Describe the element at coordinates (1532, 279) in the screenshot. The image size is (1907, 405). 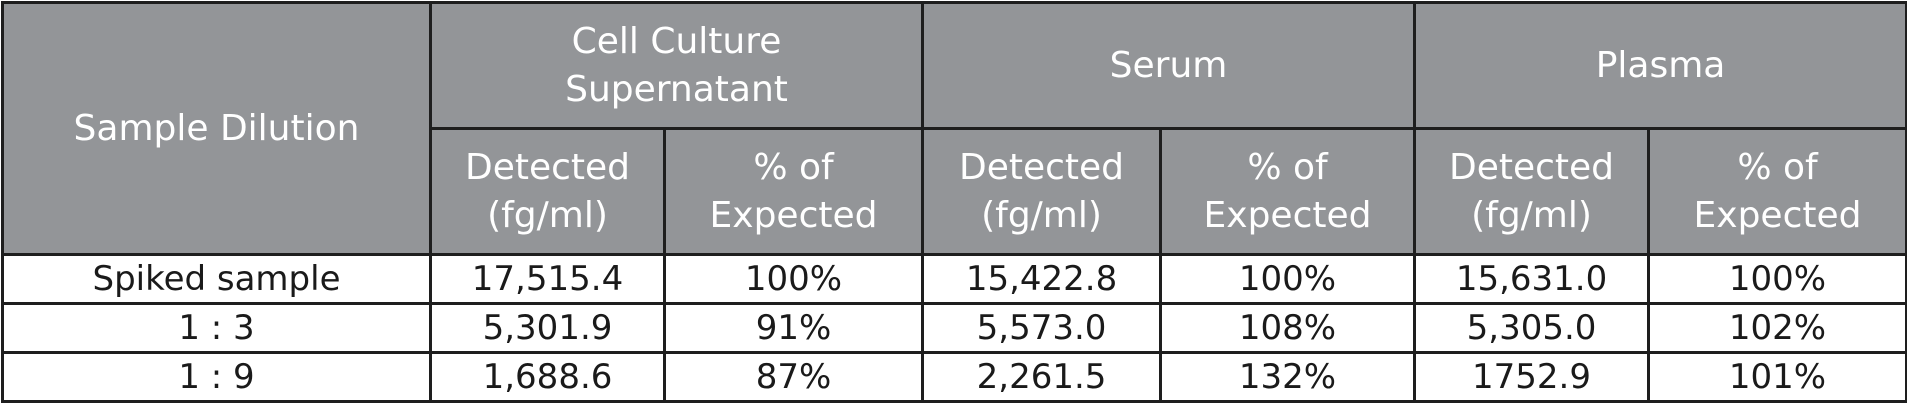
I see `table-cell: 15,631.0` at that location.